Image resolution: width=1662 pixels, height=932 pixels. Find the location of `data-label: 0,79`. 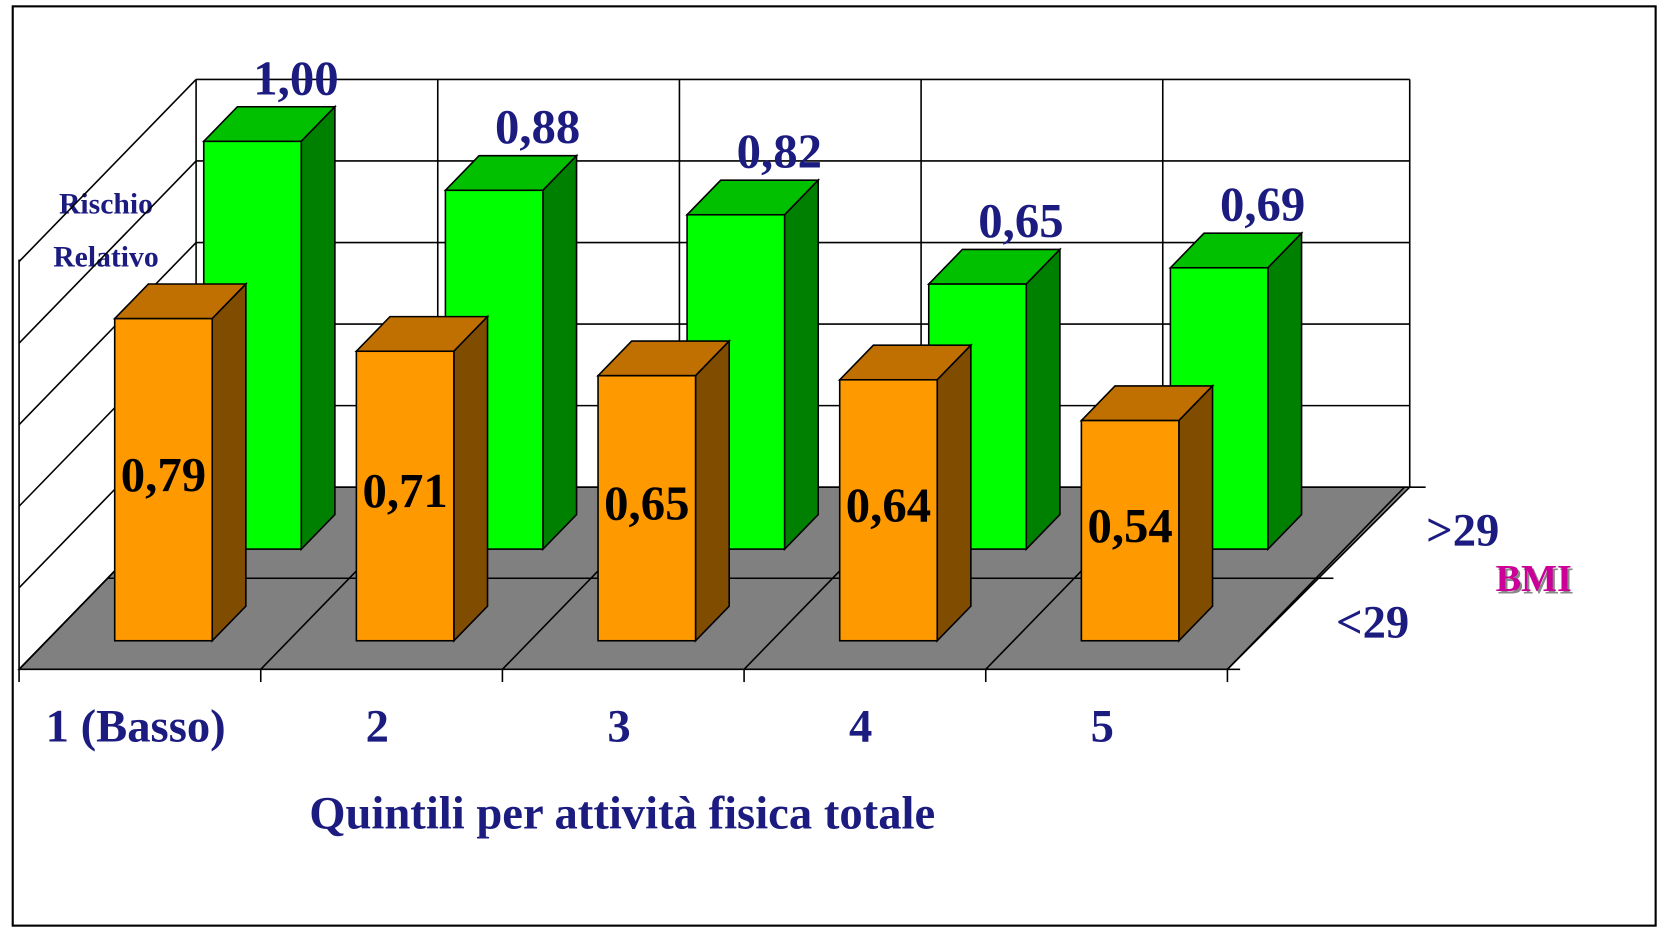

data-label: 0,79 is located at coordinates (163, 475).